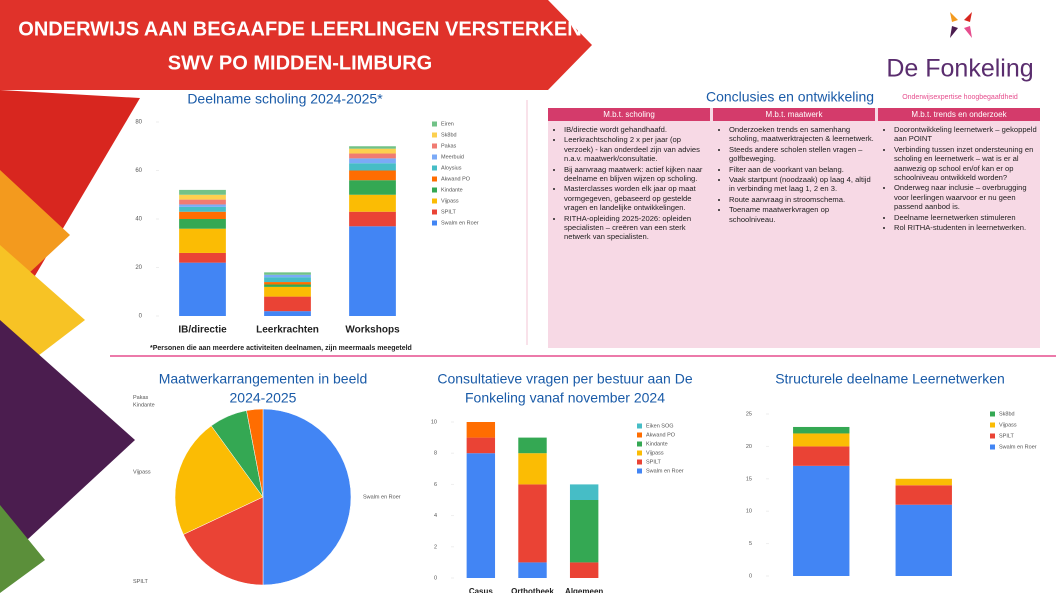 The image size is (1056, 593). I want to click on logo-tagline: Onderwijsexpertise hoogbegaafdheid, so click(960, 97).